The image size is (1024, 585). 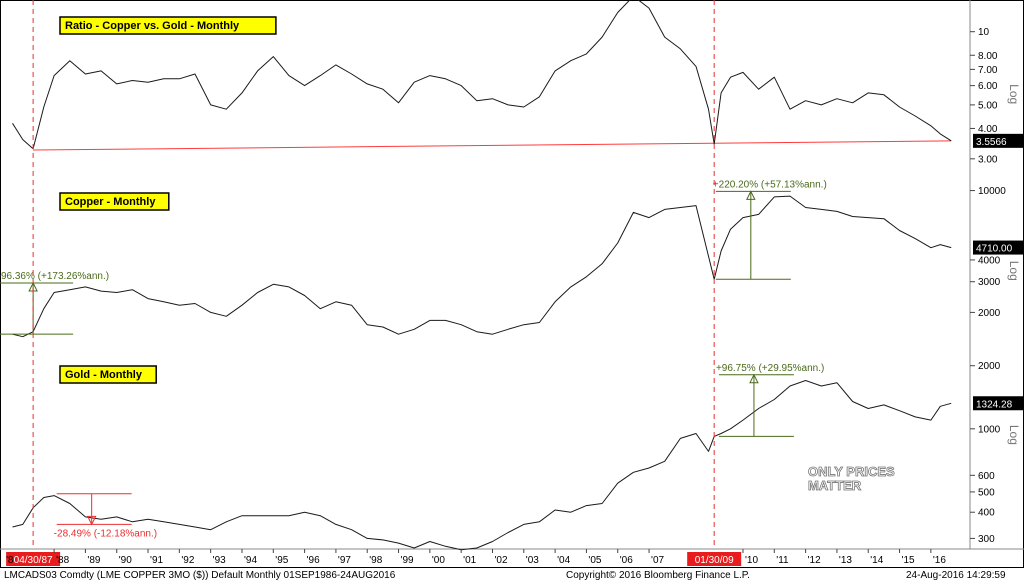 I want to click on x-tick-label: '94, so click(x=250, y=560).